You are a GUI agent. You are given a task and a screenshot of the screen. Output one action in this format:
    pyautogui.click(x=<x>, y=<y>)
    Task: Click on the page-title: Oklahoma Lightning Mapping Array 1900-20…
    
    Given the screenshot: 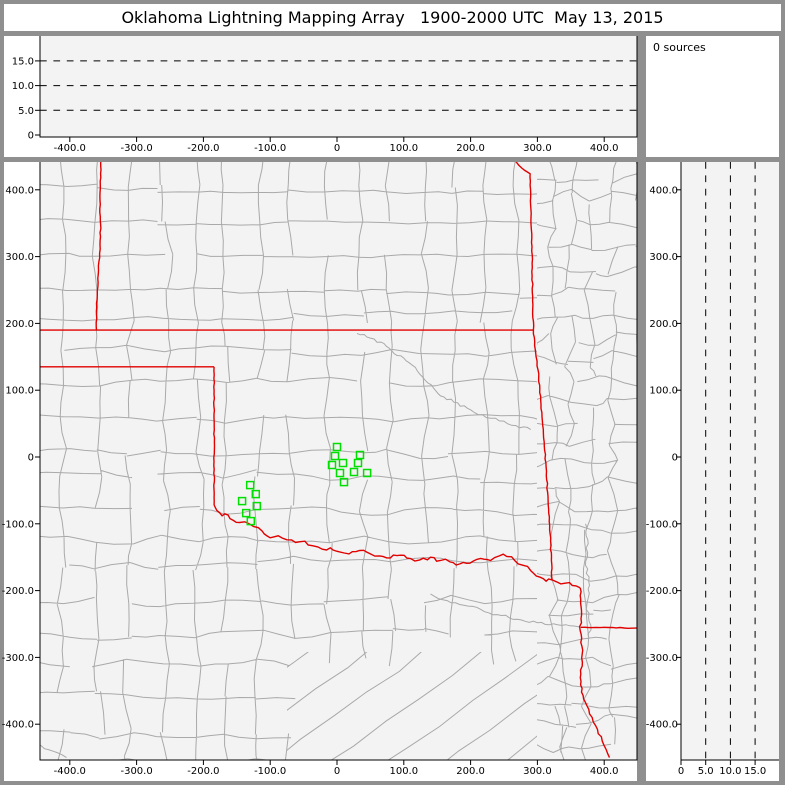 What is the action you would take?
    pyautogui.click(x=392, y=17)
    